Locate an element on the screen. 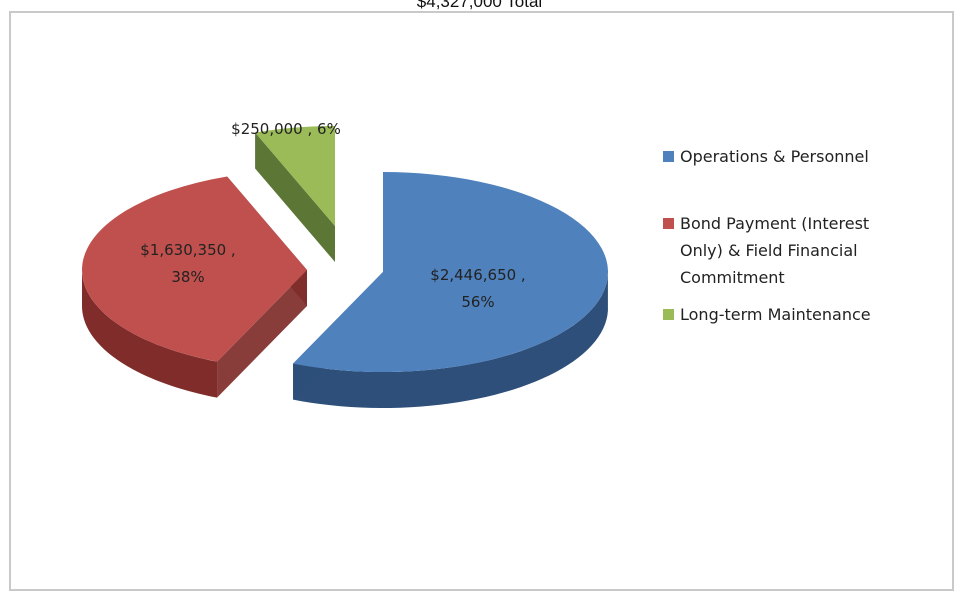 The height and width of the screenshot is (591, 959). pie-slice-side is located at coordinates (295, 197).